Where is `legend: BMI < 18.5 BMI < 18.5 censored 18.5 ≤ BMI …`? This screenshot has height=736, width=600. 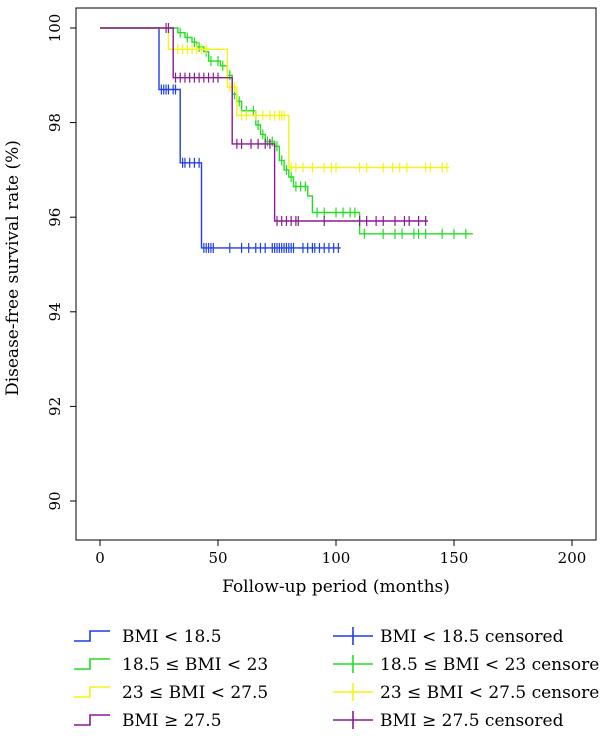
legend: BMI < 18.5 BMI < 18.5 censored 18.5 ≤ BMI … is located at coordinates (337, 679).